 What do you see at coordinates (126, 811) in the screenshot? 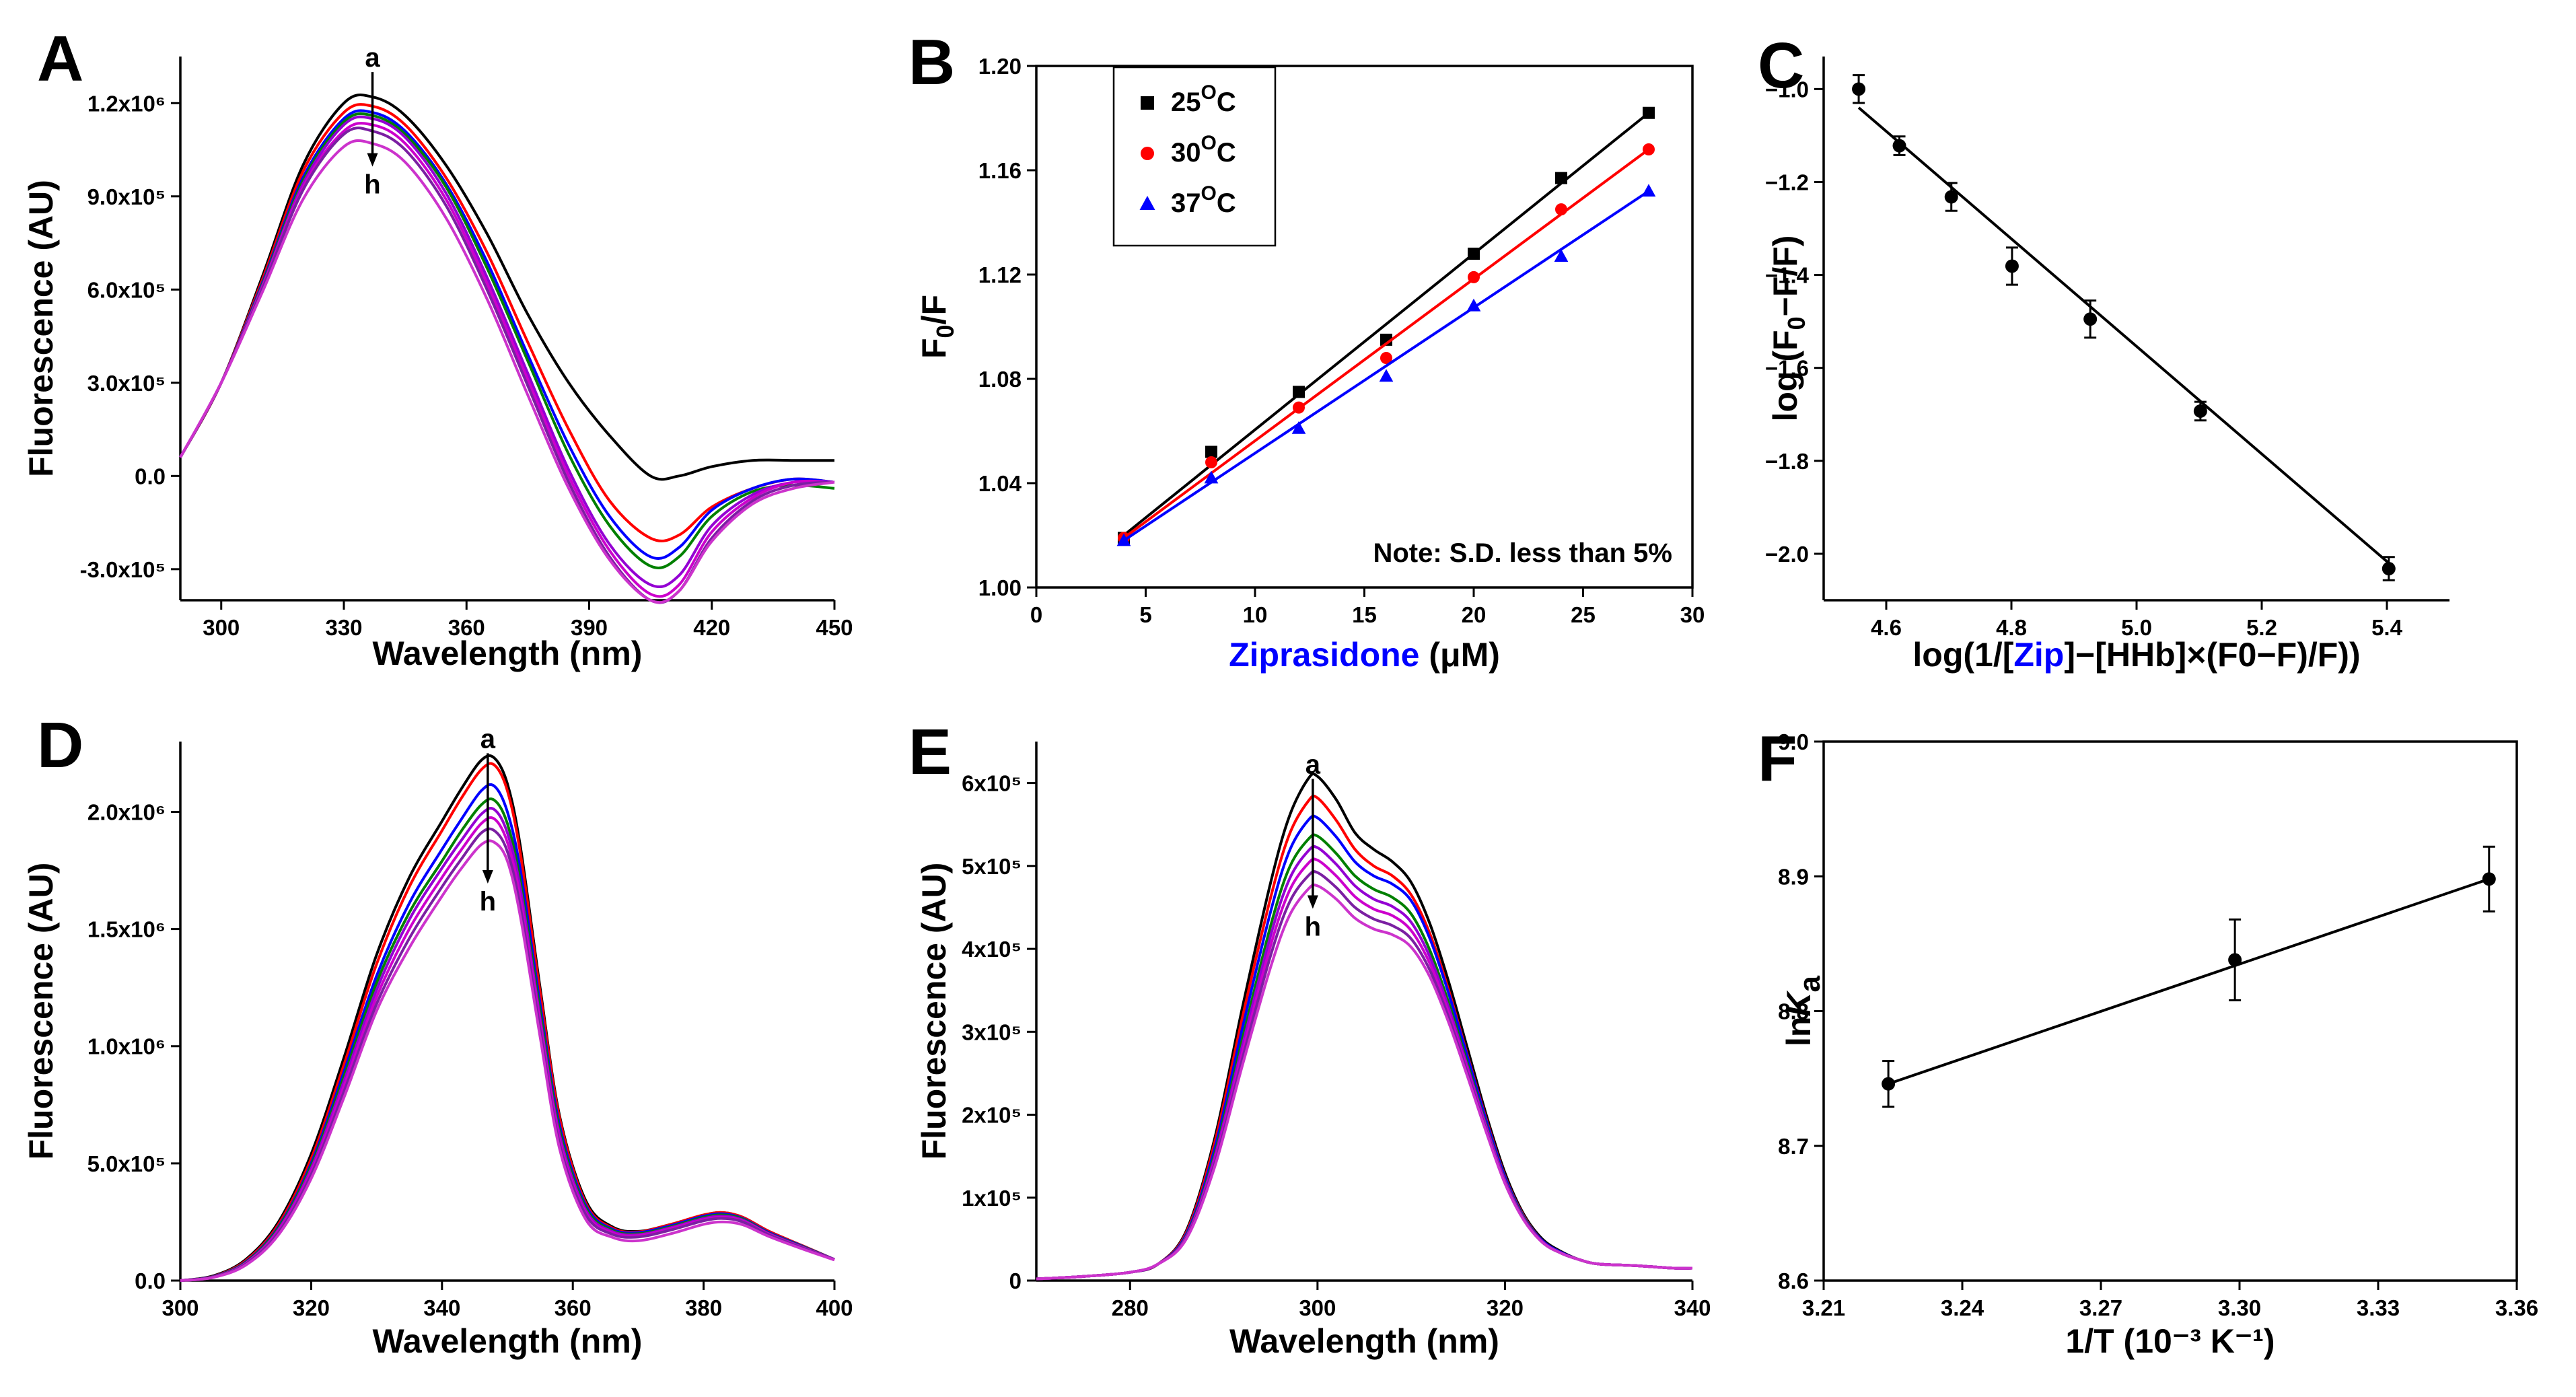
I see `y-tick-label: 2.0x10⁶` at bounding box center [126, 811].